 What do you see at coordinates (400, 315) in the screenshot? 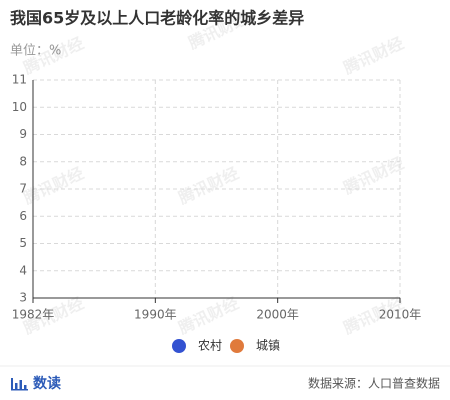
I see `x-tick-label: 2010年` at bounding box center [400, 315].